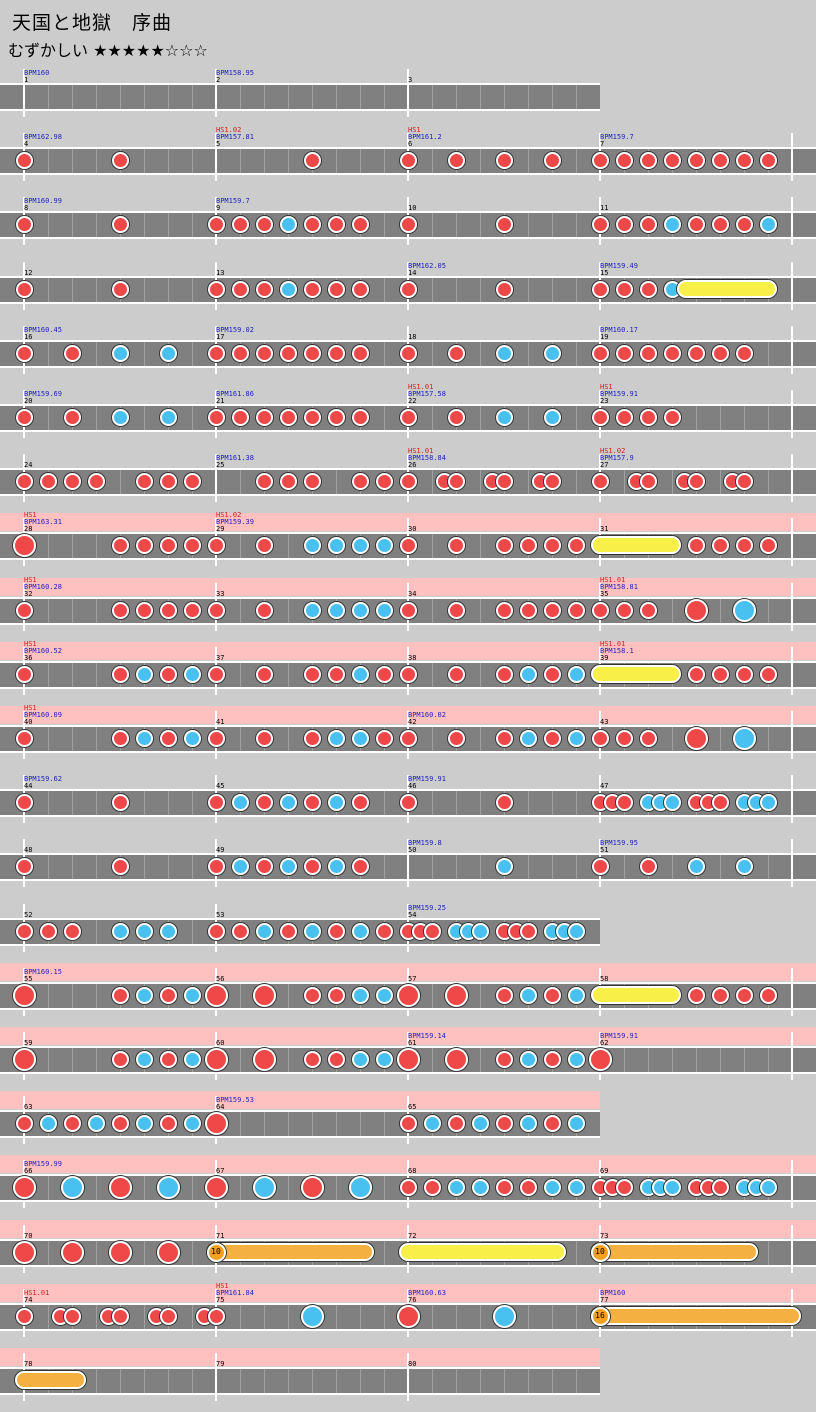 This screenshot has height=1412, width=816. What do you see at coordinates (412, 465) in the screenshot?
I see `measure-number: 26` at bounding box center [412, 465].